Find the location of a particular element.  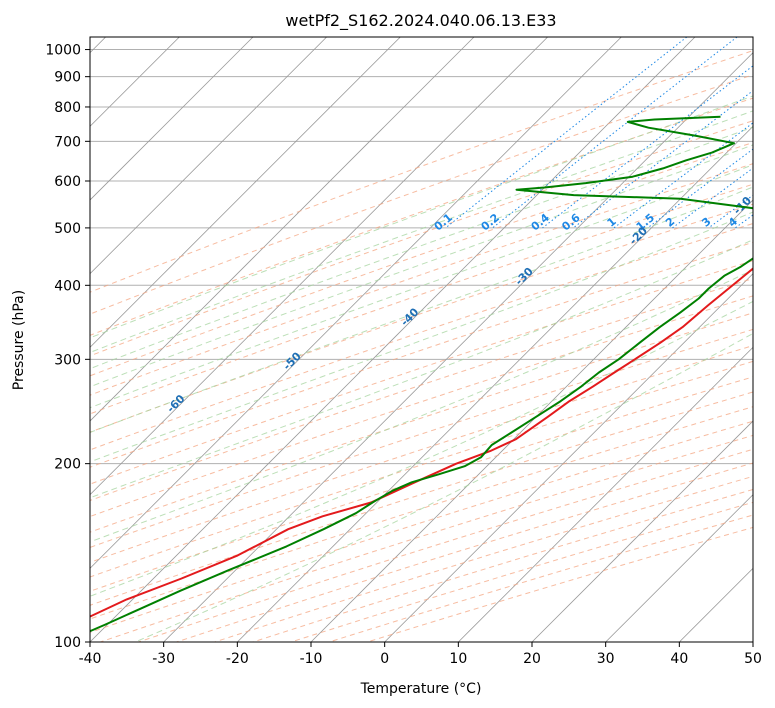

x-tick-label: 50 is located at coordinates (753, 659).